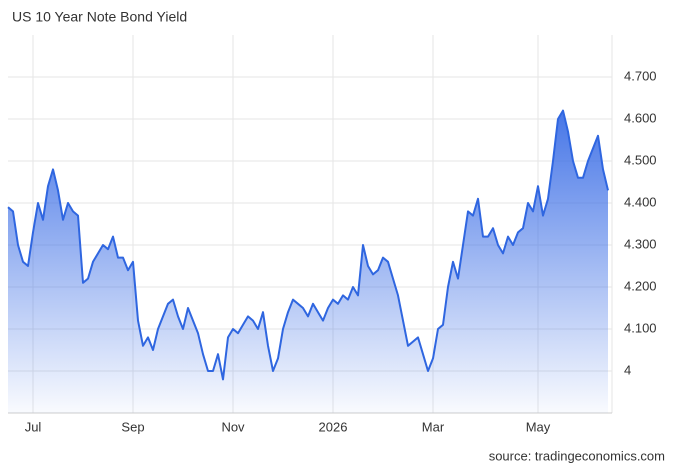 This screenshot has height=468, width=675. Describe the element at coordinates (233, 426) in the screenshot. I see `x-tick-label: Nov` at that location.